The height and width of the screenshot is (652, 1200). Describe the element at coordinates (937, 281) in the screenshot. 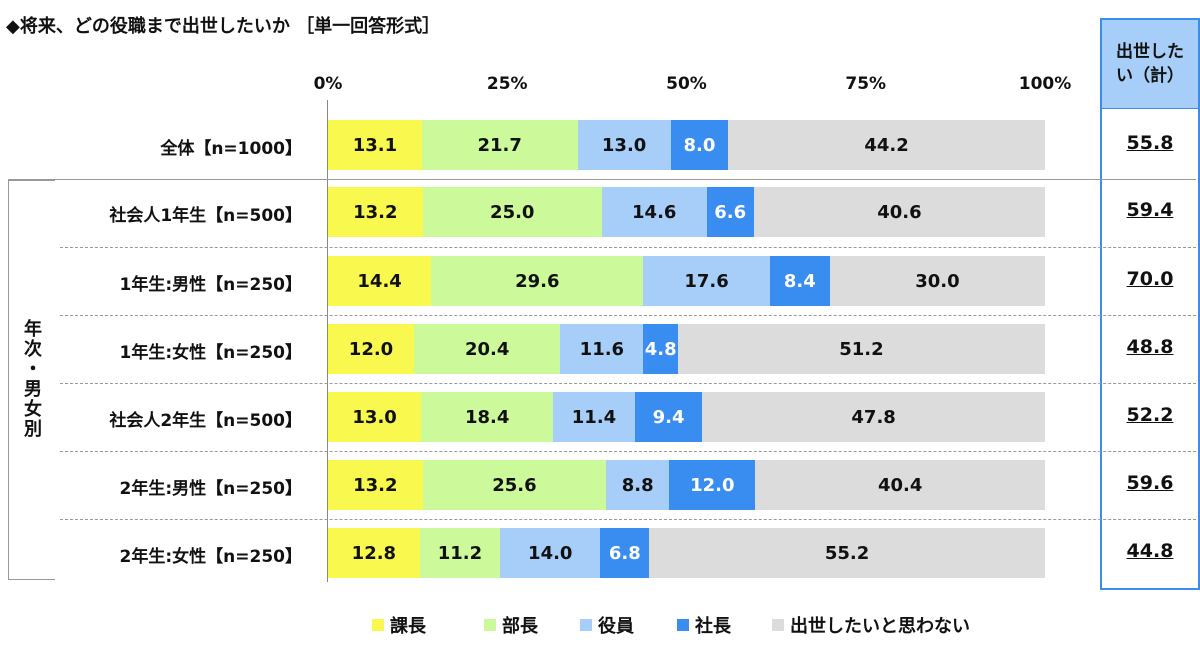

I see `bar-segment: 30.0` at that location.